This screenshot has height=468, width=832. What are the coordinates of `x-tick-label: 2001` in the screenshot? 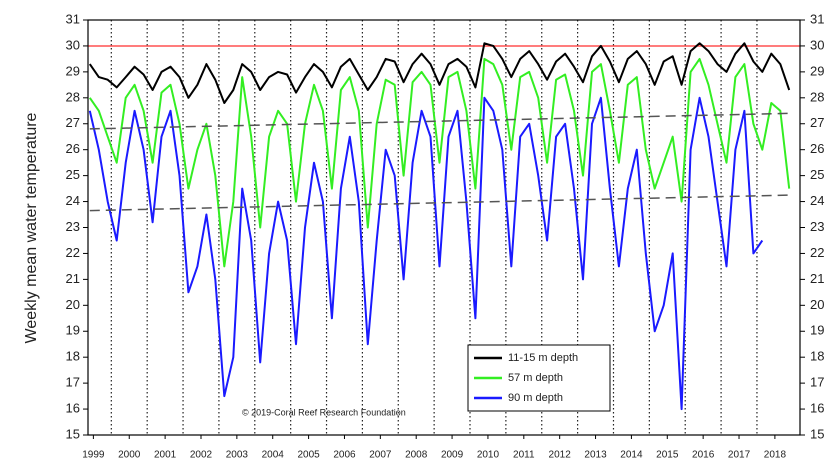 It's located at (165, 455).